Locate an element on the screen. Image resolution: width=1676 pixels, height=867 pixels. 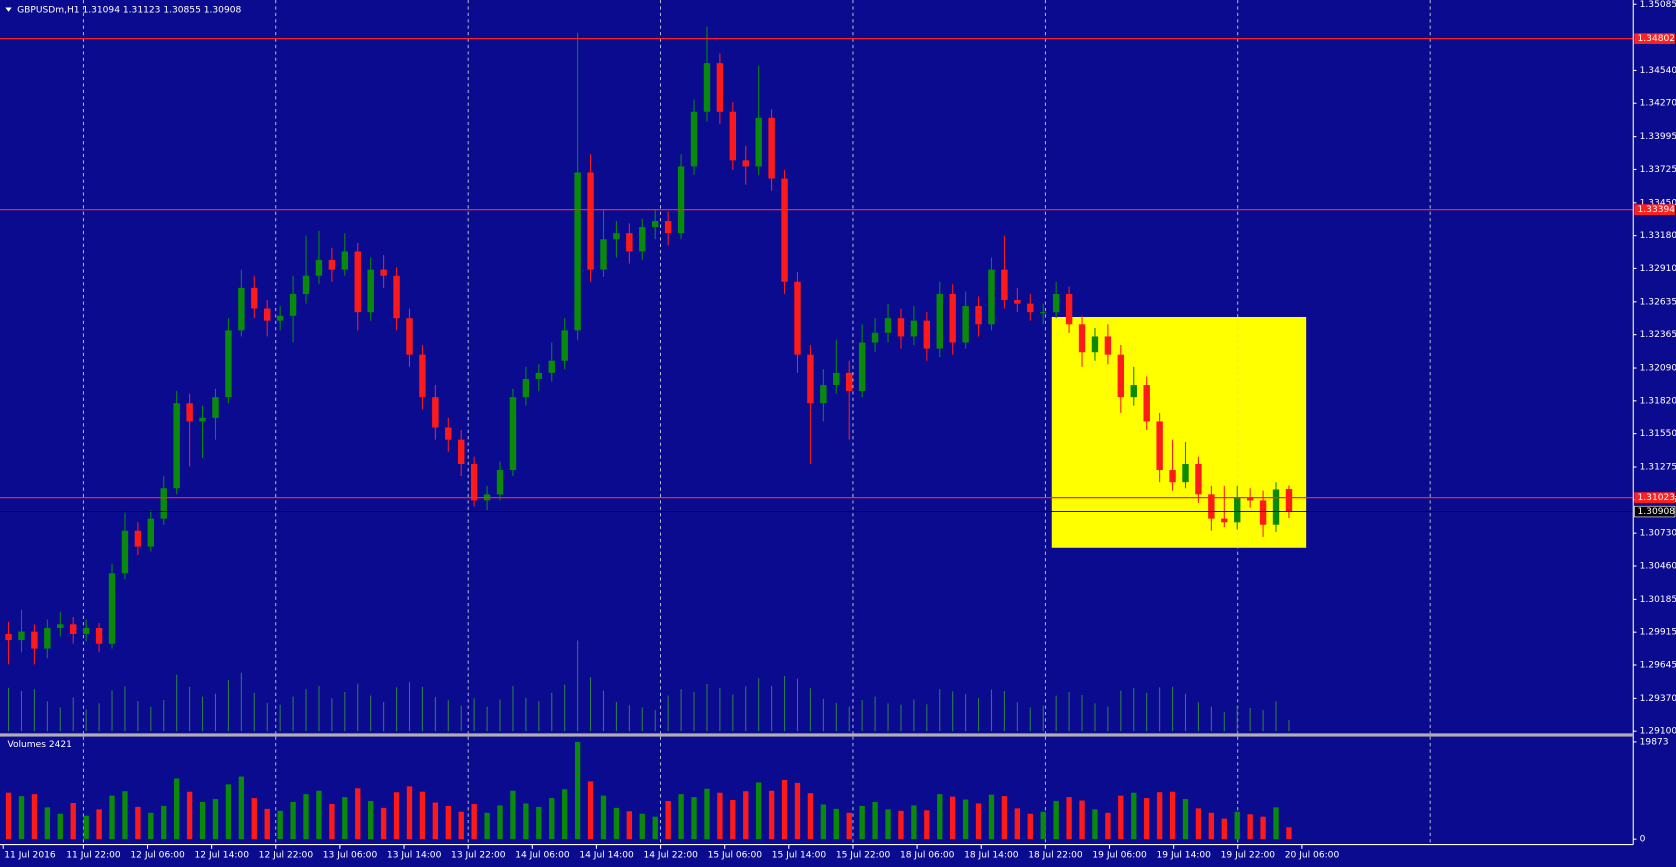
y-tick-label: 1.32910 is located at coordinates (1658, 269).